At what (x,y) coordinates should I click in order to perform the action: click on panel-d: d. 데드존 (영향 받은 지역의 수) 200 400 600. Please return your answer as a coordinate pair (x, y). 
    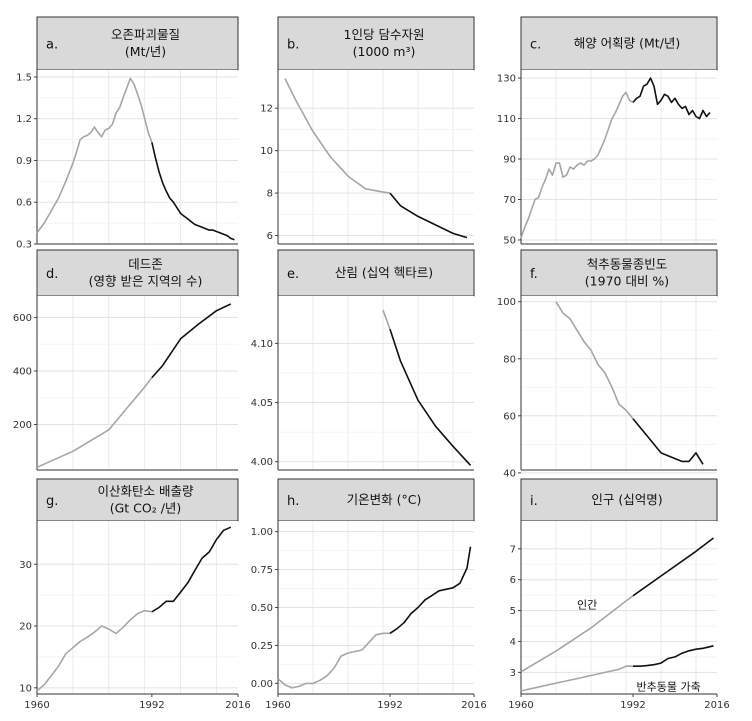
    Looking at the image, I should click on (126, 360).